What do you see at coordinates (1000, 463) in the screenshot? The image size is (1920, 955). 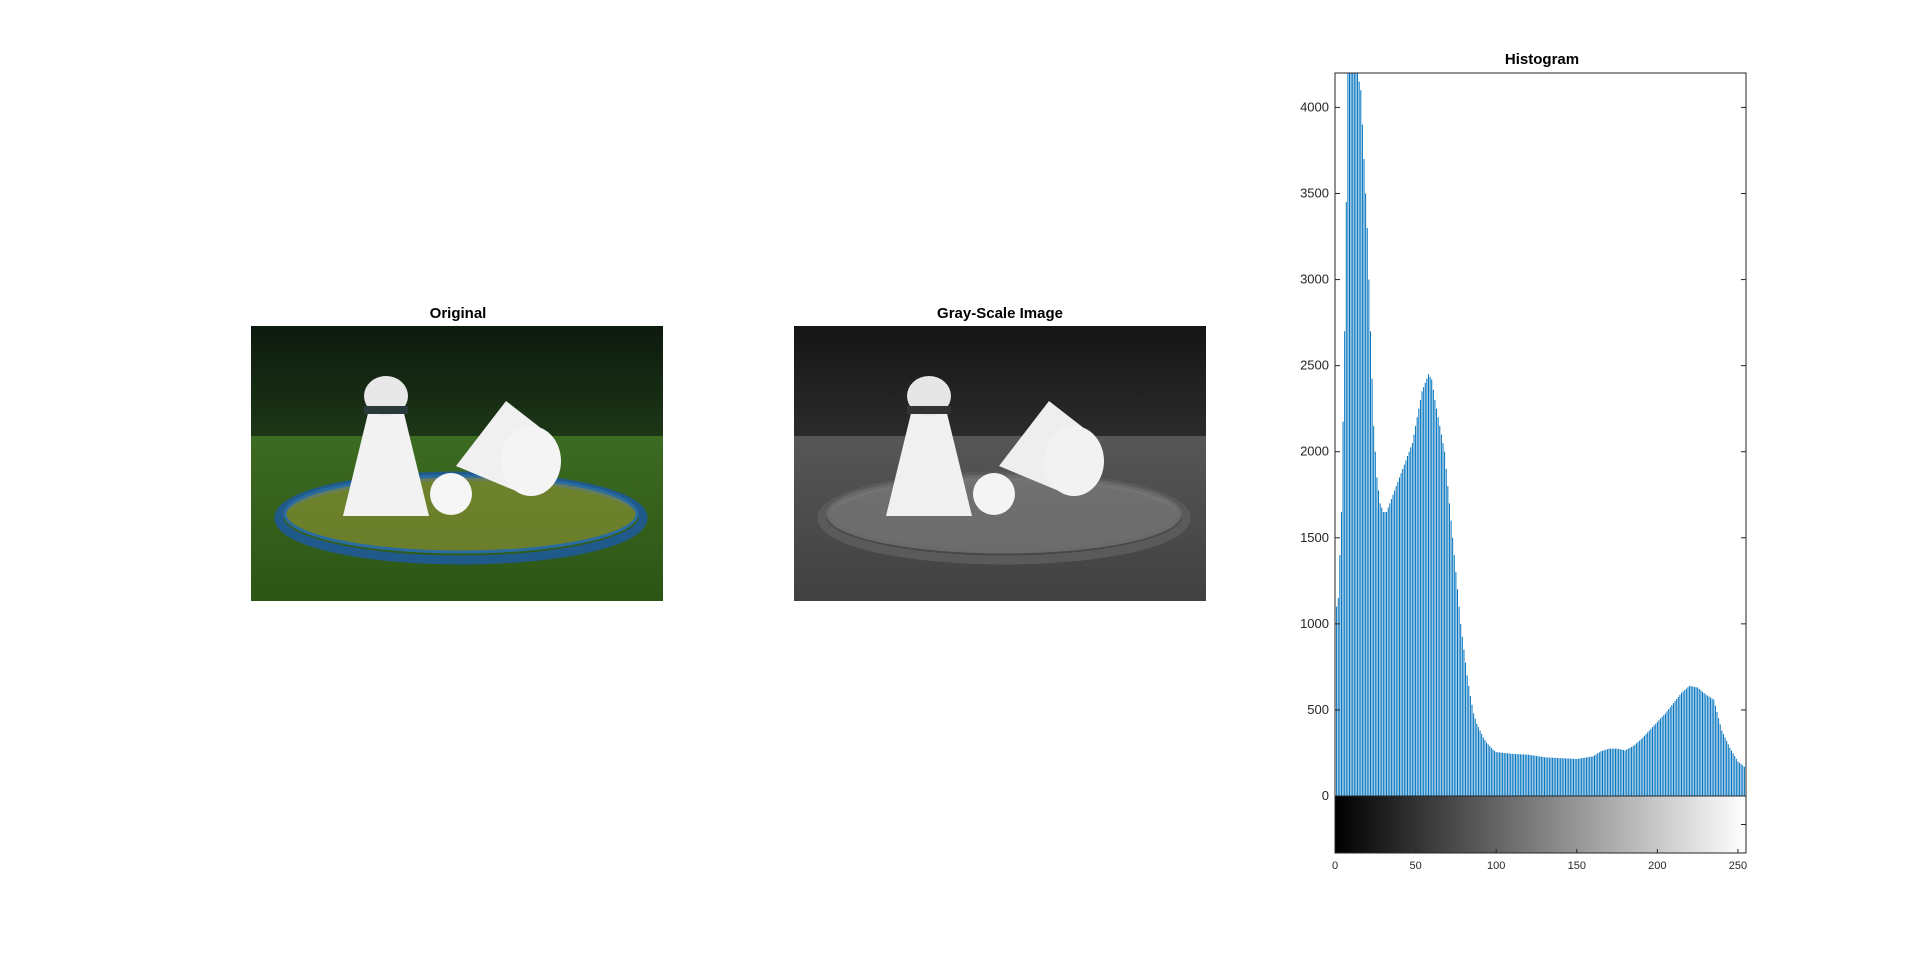 I see `gray-image` at bounding box center [1000, 463].